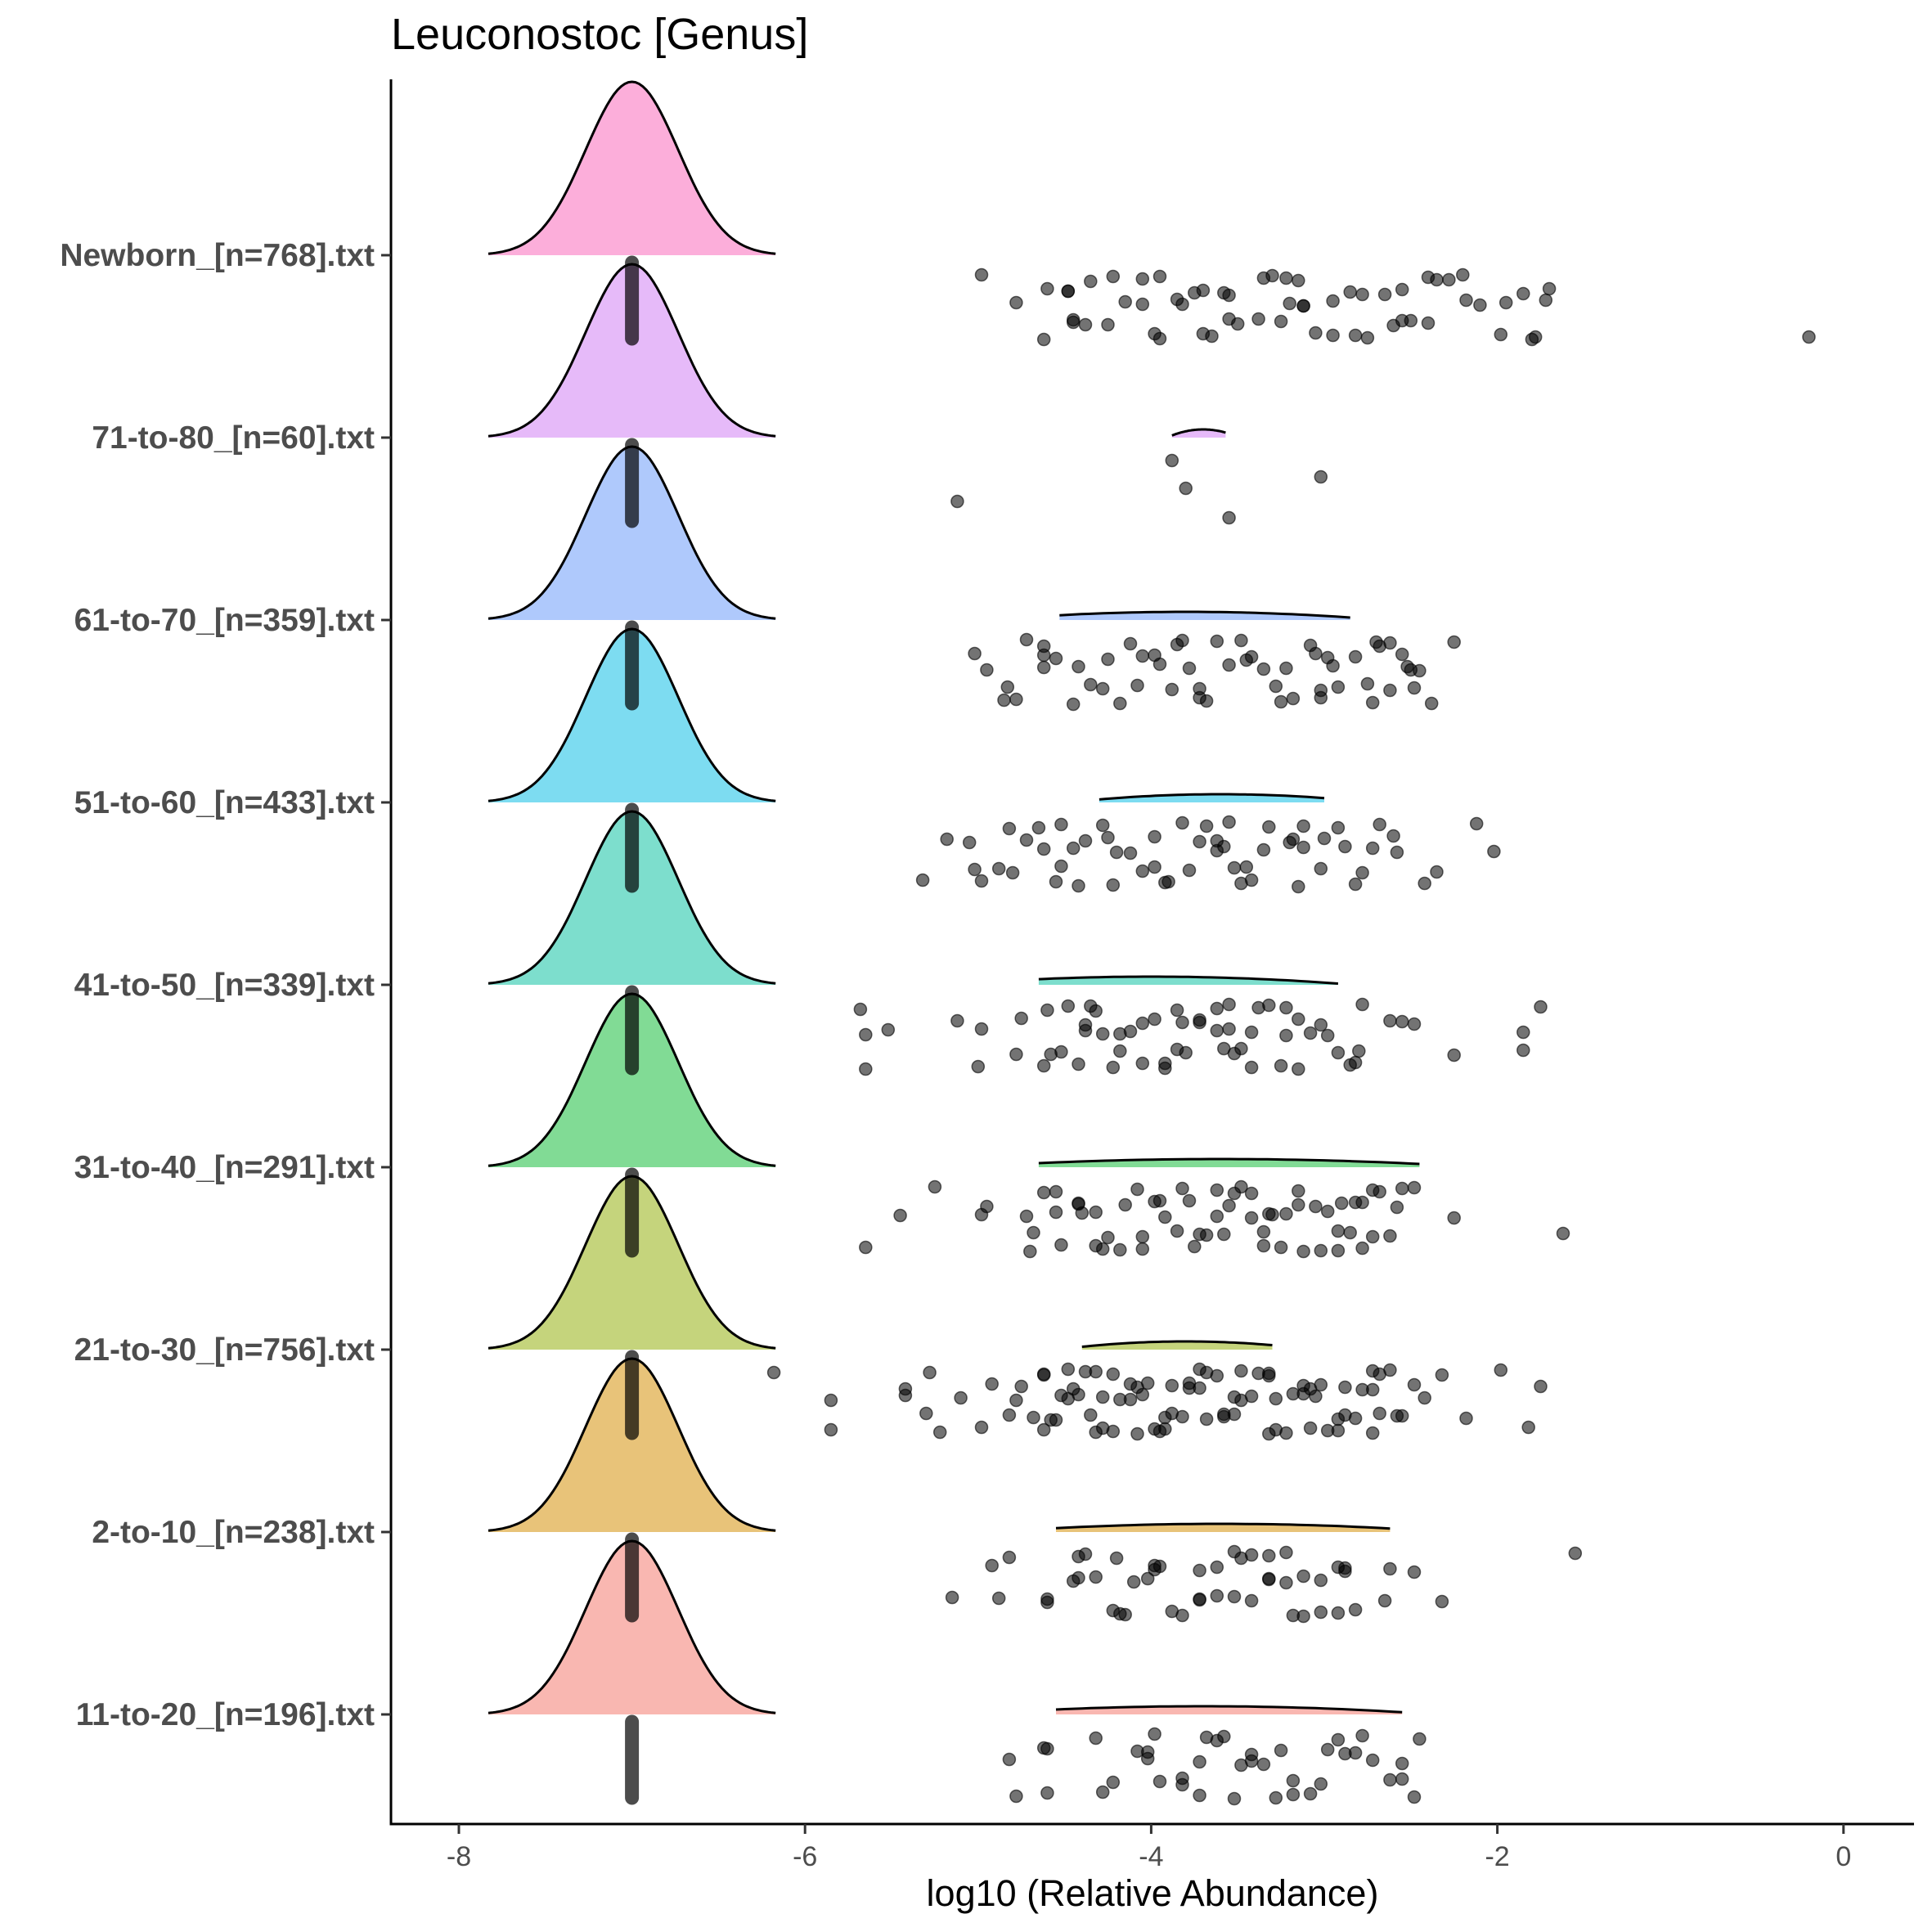 The height and width of the screenshot is (1932, 1932). Describe the element at coordinates (1151, 1857) in the screenshot. I see `x-tick-label: -4` at that location.